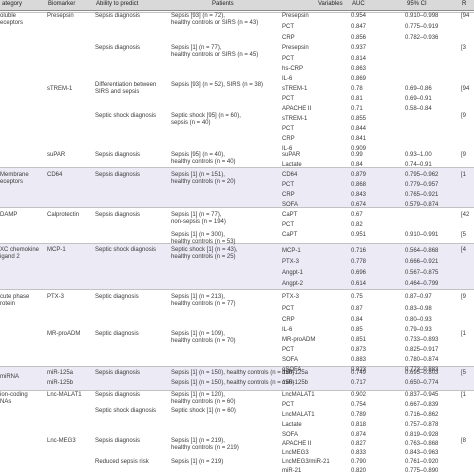 Image resolution: width=474 pixels, height=474 pixels. I want to click on column-header: ategory, so click(12, 4).